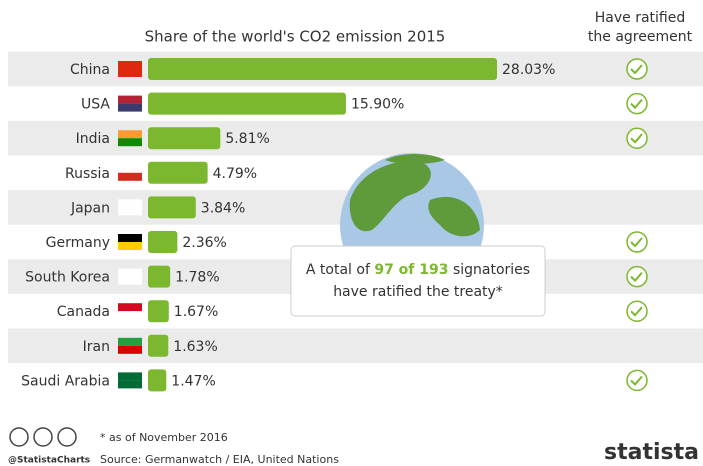 The image size is (703, 466). What do you see at coordinates (340, 270) in the screenshot?
I see `annotation-text: A total of` at bounding box center [340, 270].